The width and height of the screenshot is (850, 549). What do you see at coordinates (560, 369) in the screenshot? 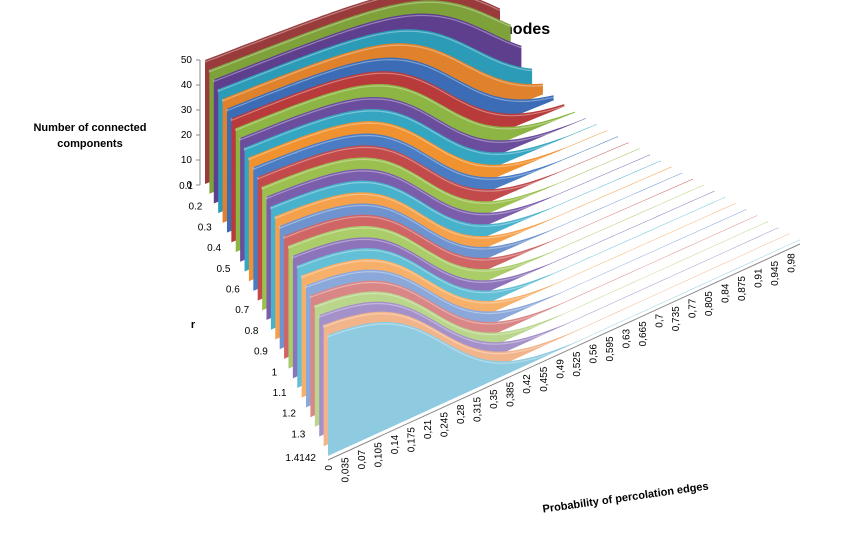
I see `x-tick-label: 0,49` at bounding box center [560, 369].